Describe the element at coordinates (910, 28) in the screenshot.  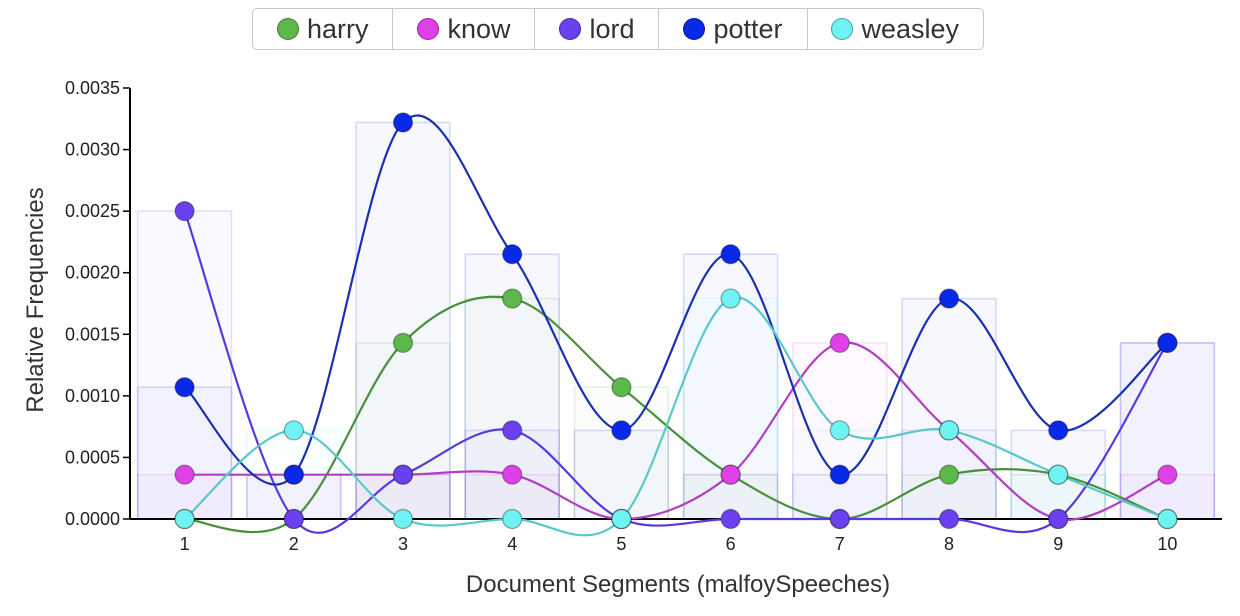
I see `legend-label-weasley: weasley` at that location.